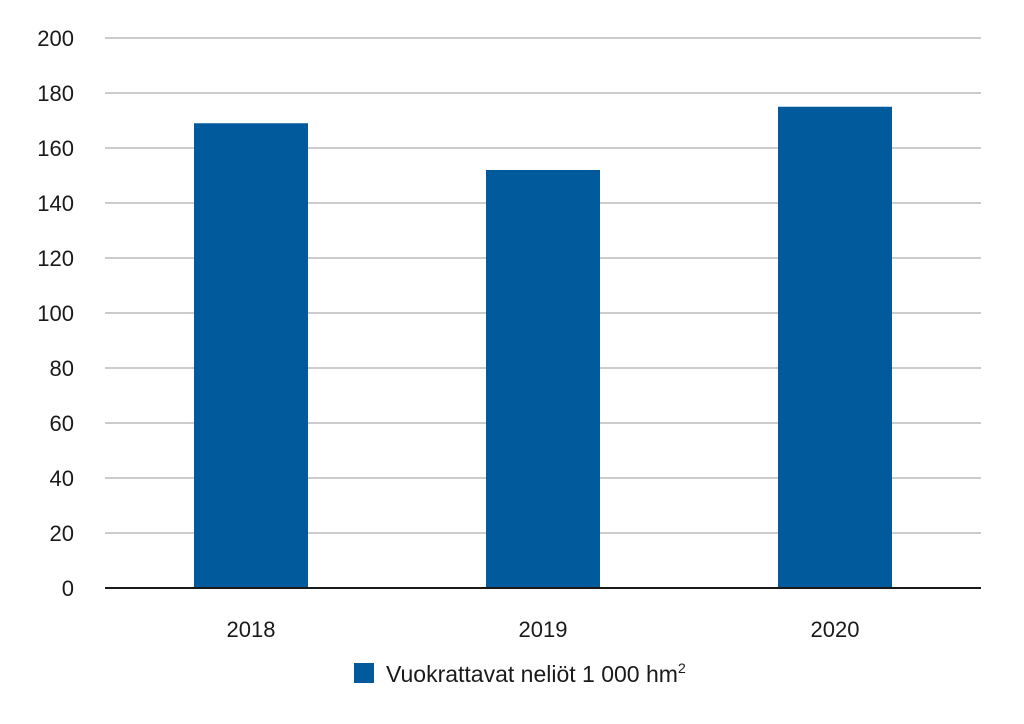 Image resolution: width=1024 pixels, height=724 pixels. What do you see at coordinates (251, 355) in the screenshot?
I see `bar-2018` at bounding box center [251, 355].